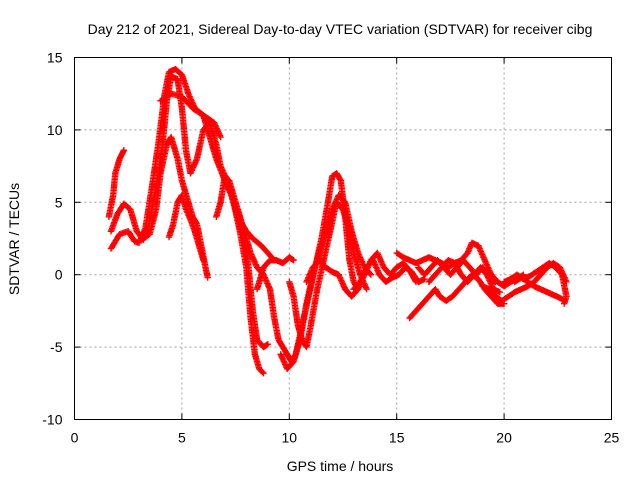  Describe the element at coordinates (52, 420) in the screenshot. I see `y-tick-label: -10` at that location.